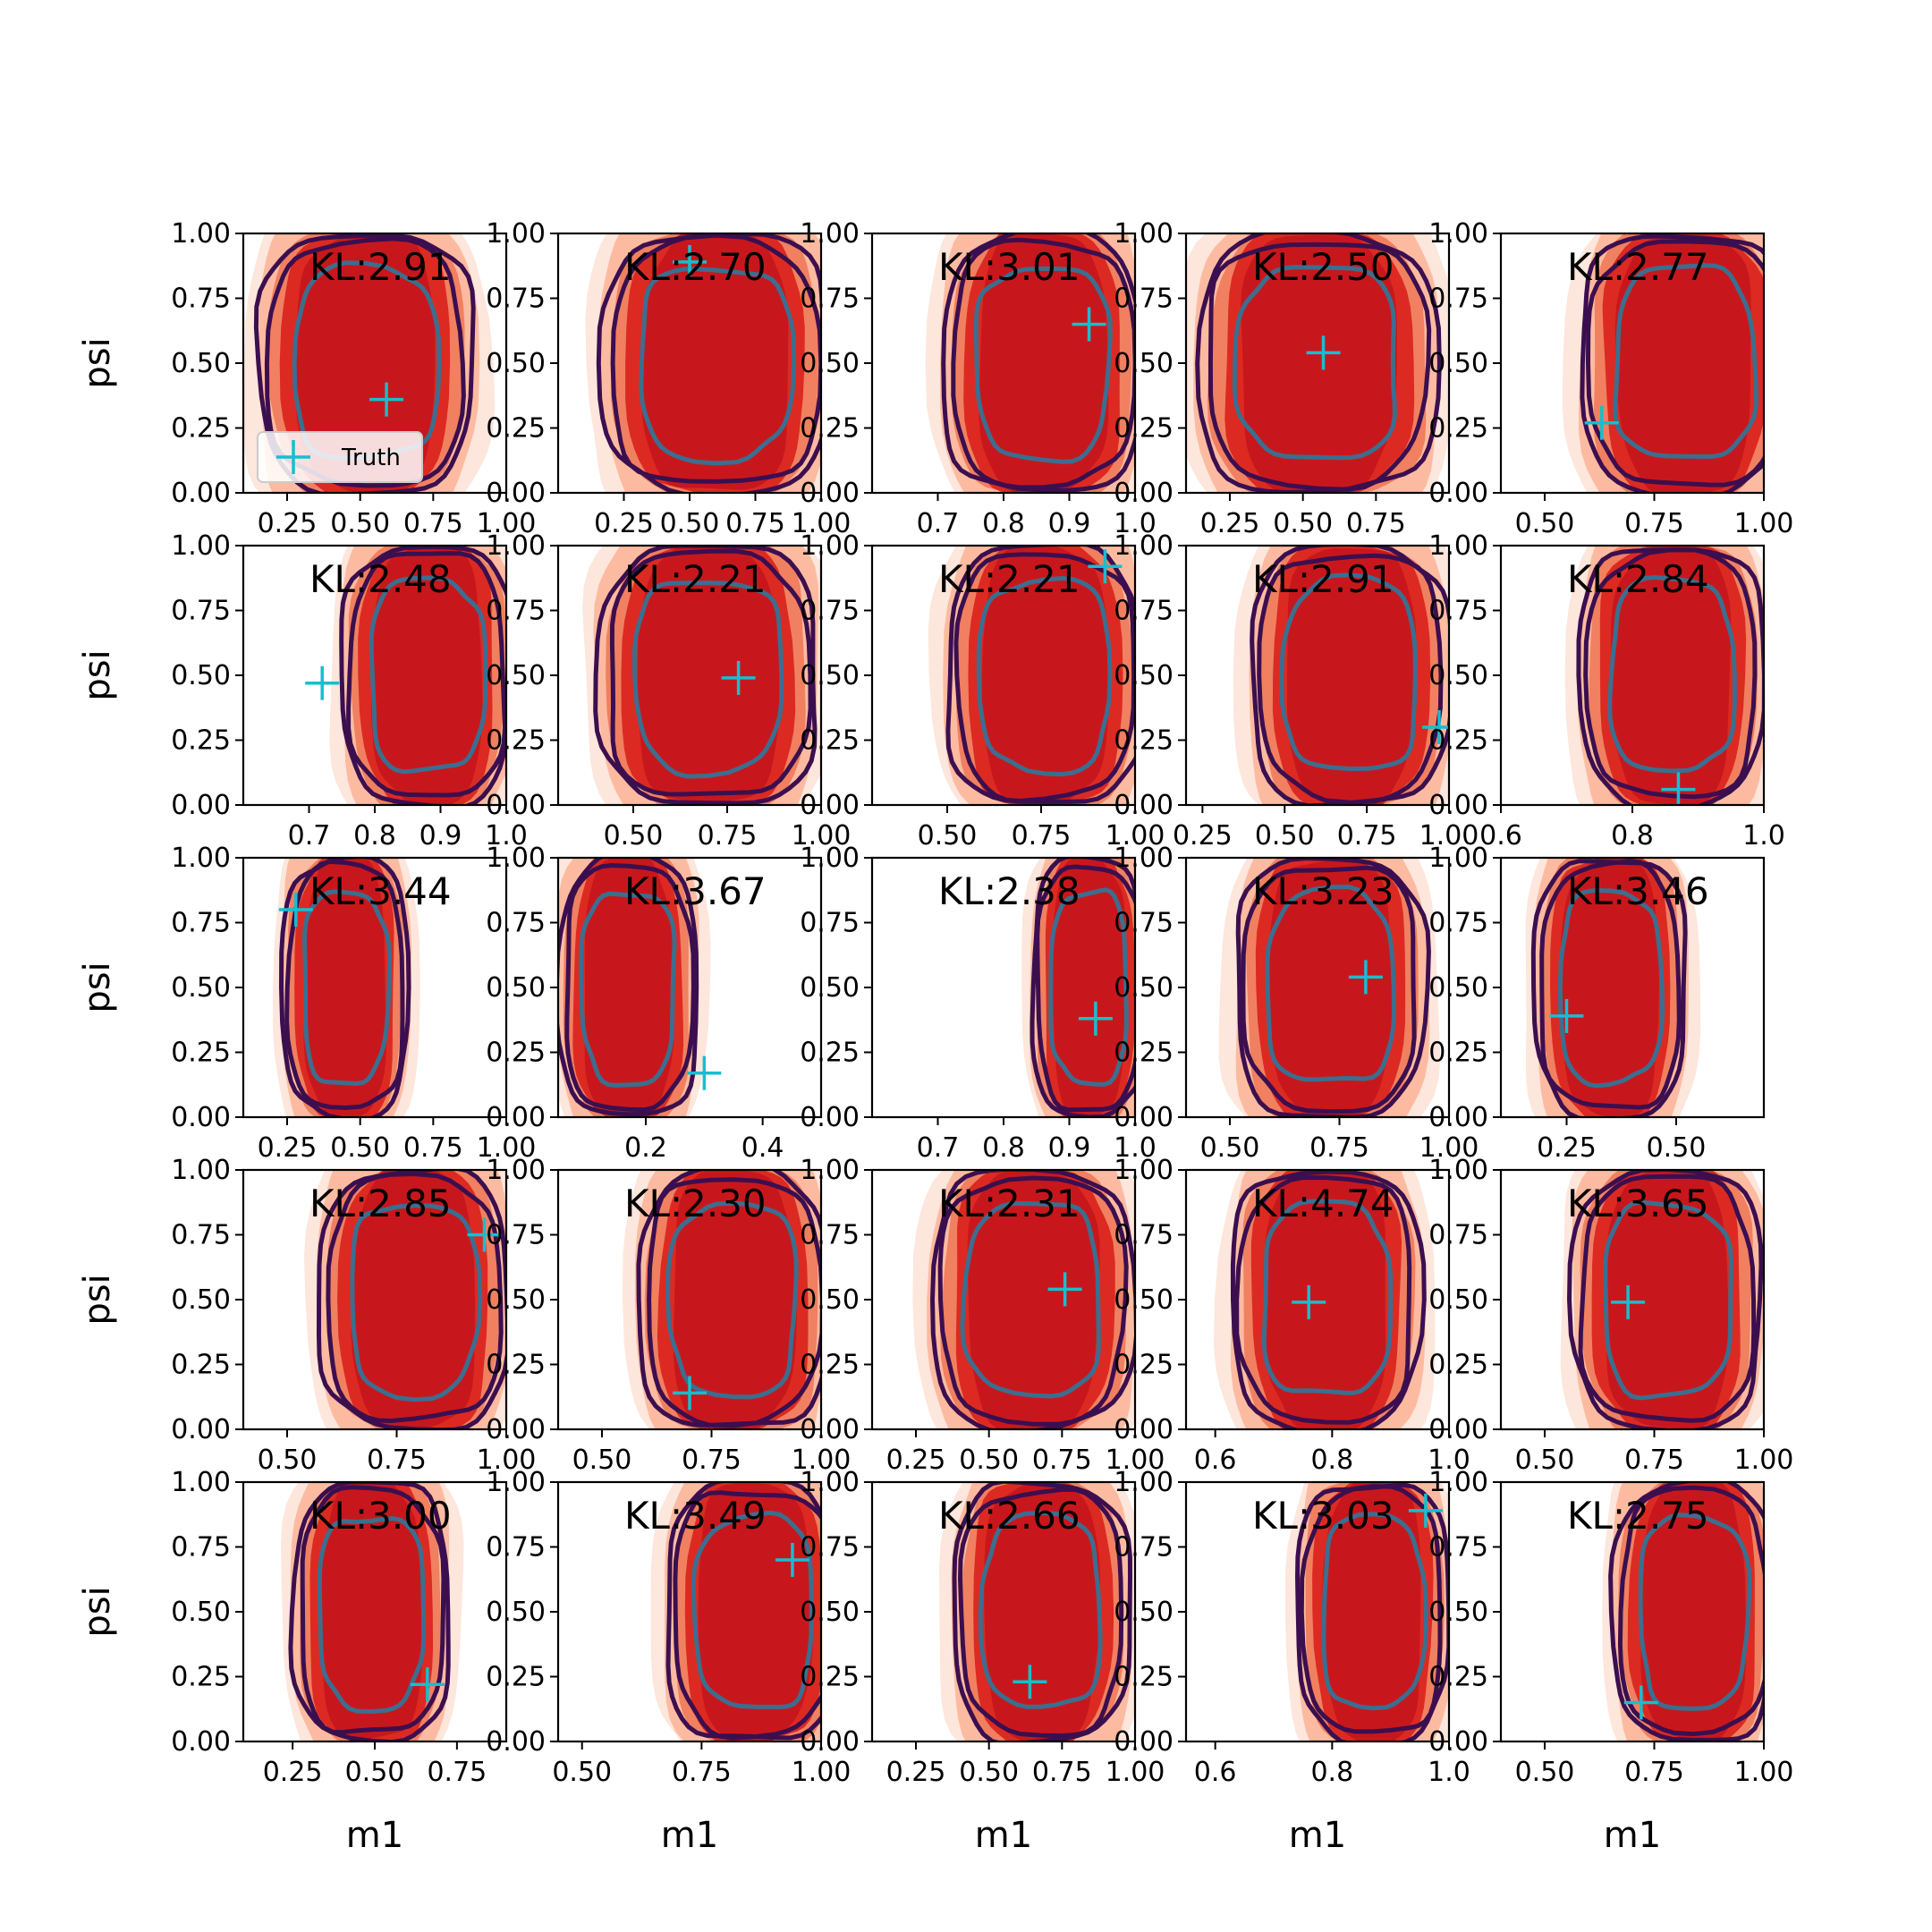  I want to click on x-tick-label: 0.7, so click(938, 523).